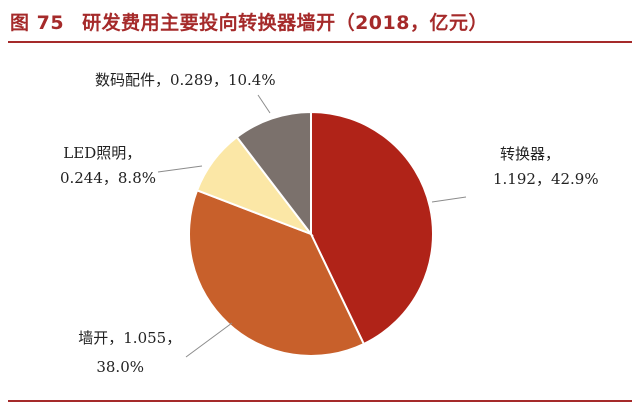 The image size is (640, 411). What do you see at coordinates (132, 352) in the screenshot?
I see `slice-label-wall-switch: 墙开，1.055， 38.0%` at bounding box center [132, 352].